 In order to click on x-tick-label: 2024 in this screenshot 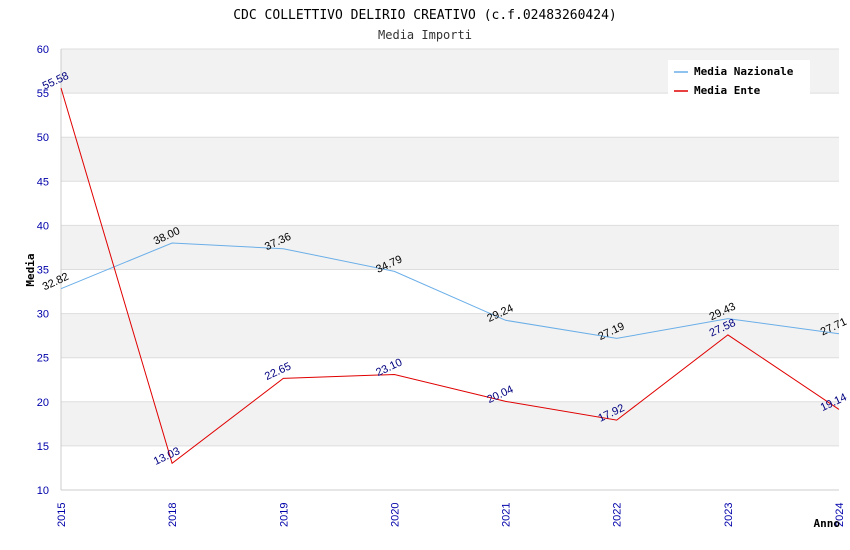, I will do `click(840, 515)`.